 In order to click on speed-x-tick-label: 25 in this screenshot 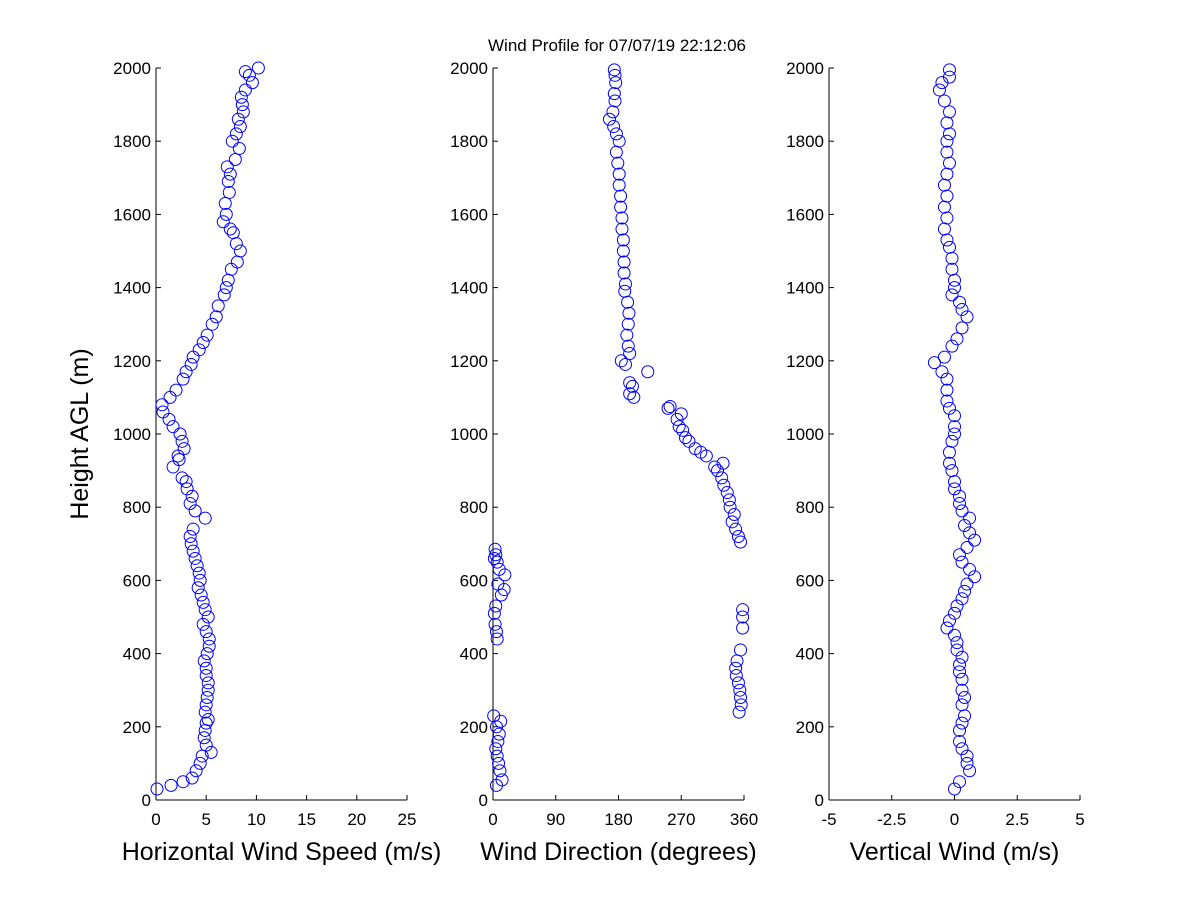, I will do `click(407, 819)`.